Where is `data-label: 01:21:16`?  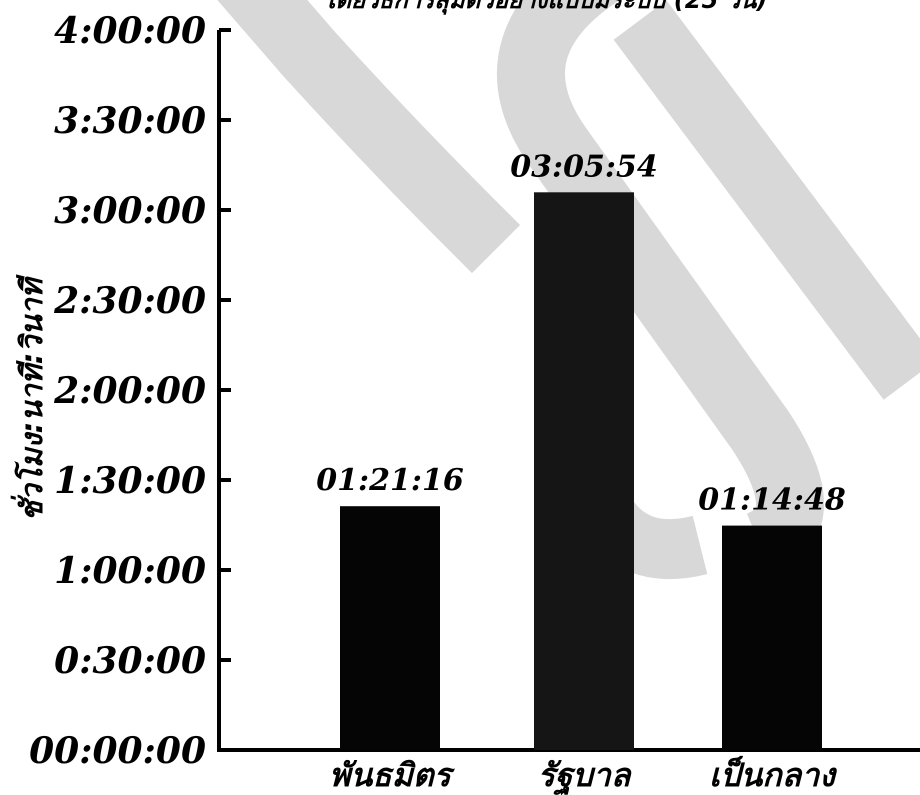 data-label: 01:21:16 is located at coordinates (390, 480).